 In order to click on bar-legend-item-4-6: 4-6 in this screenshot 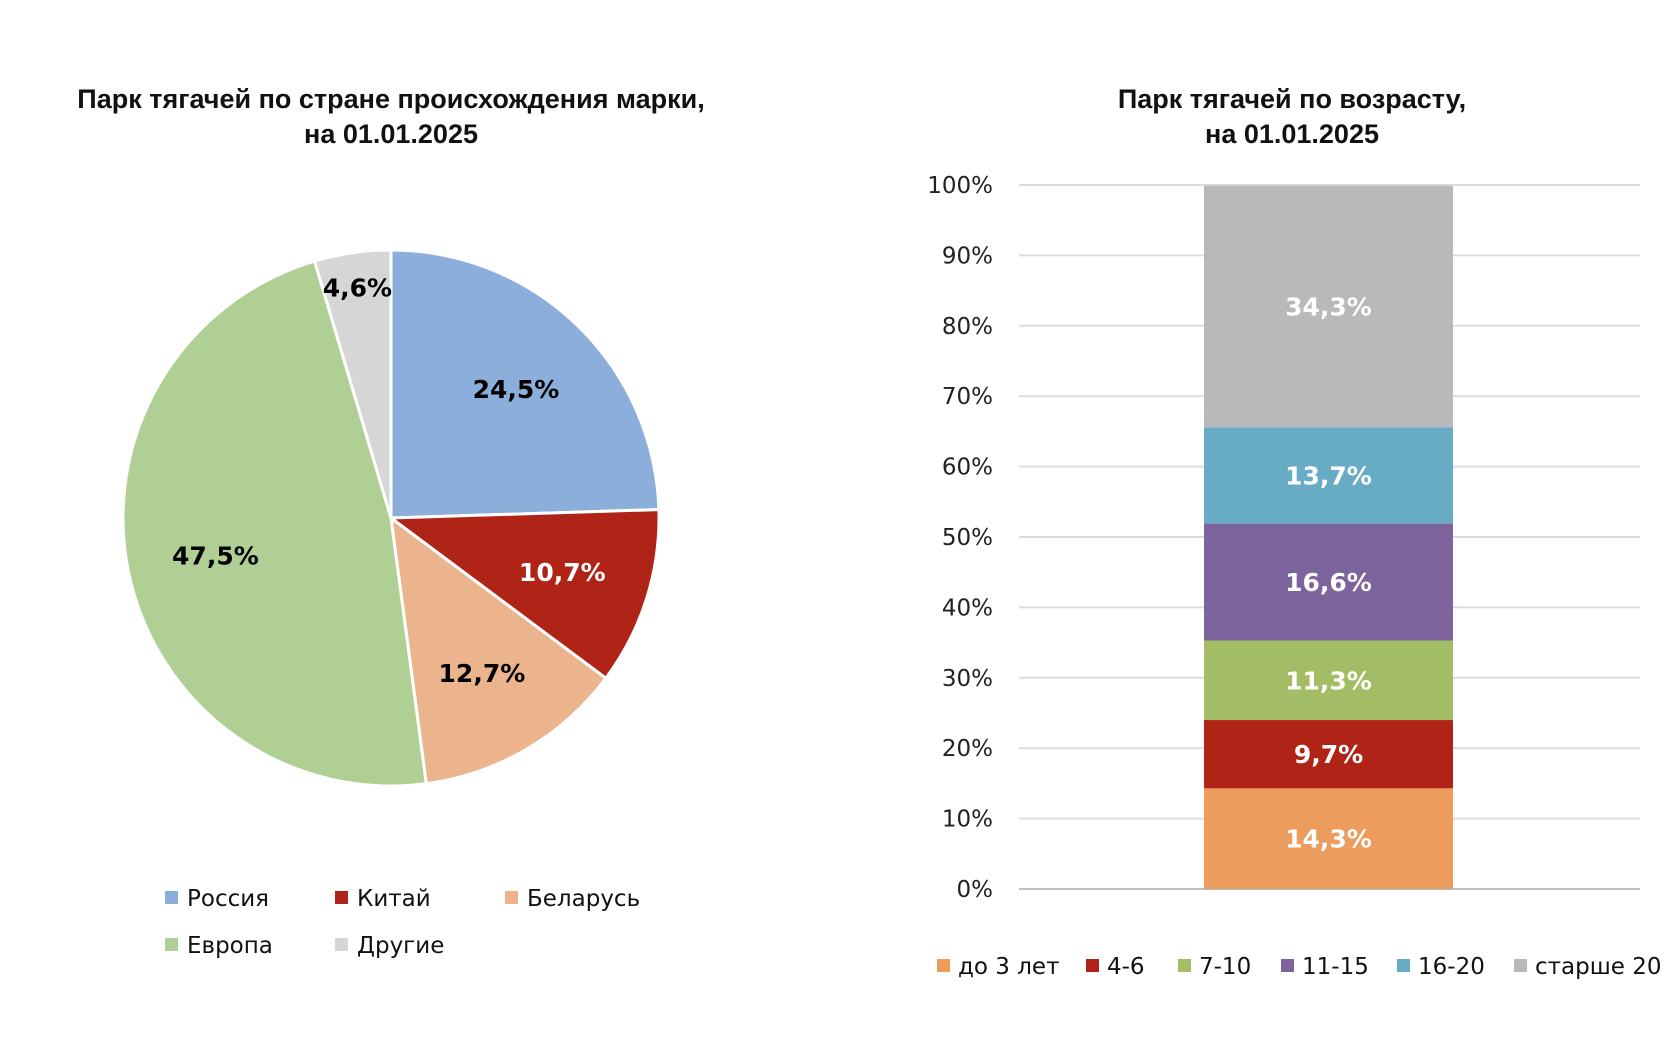, I will do `click(1115, 967)`.